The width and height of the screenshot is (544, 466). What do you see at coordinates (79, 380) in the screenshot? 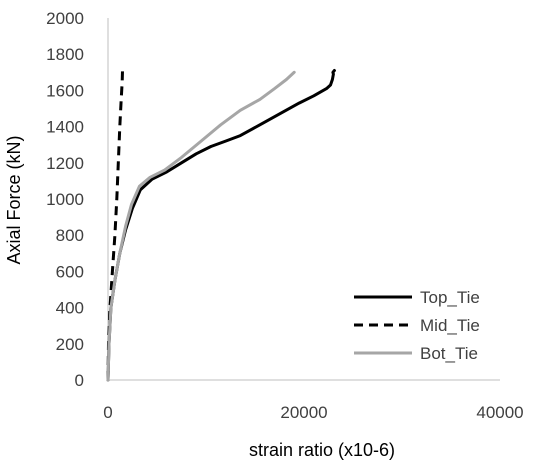
I see `y-tick-label: 0` at bounding box center [79, 380].